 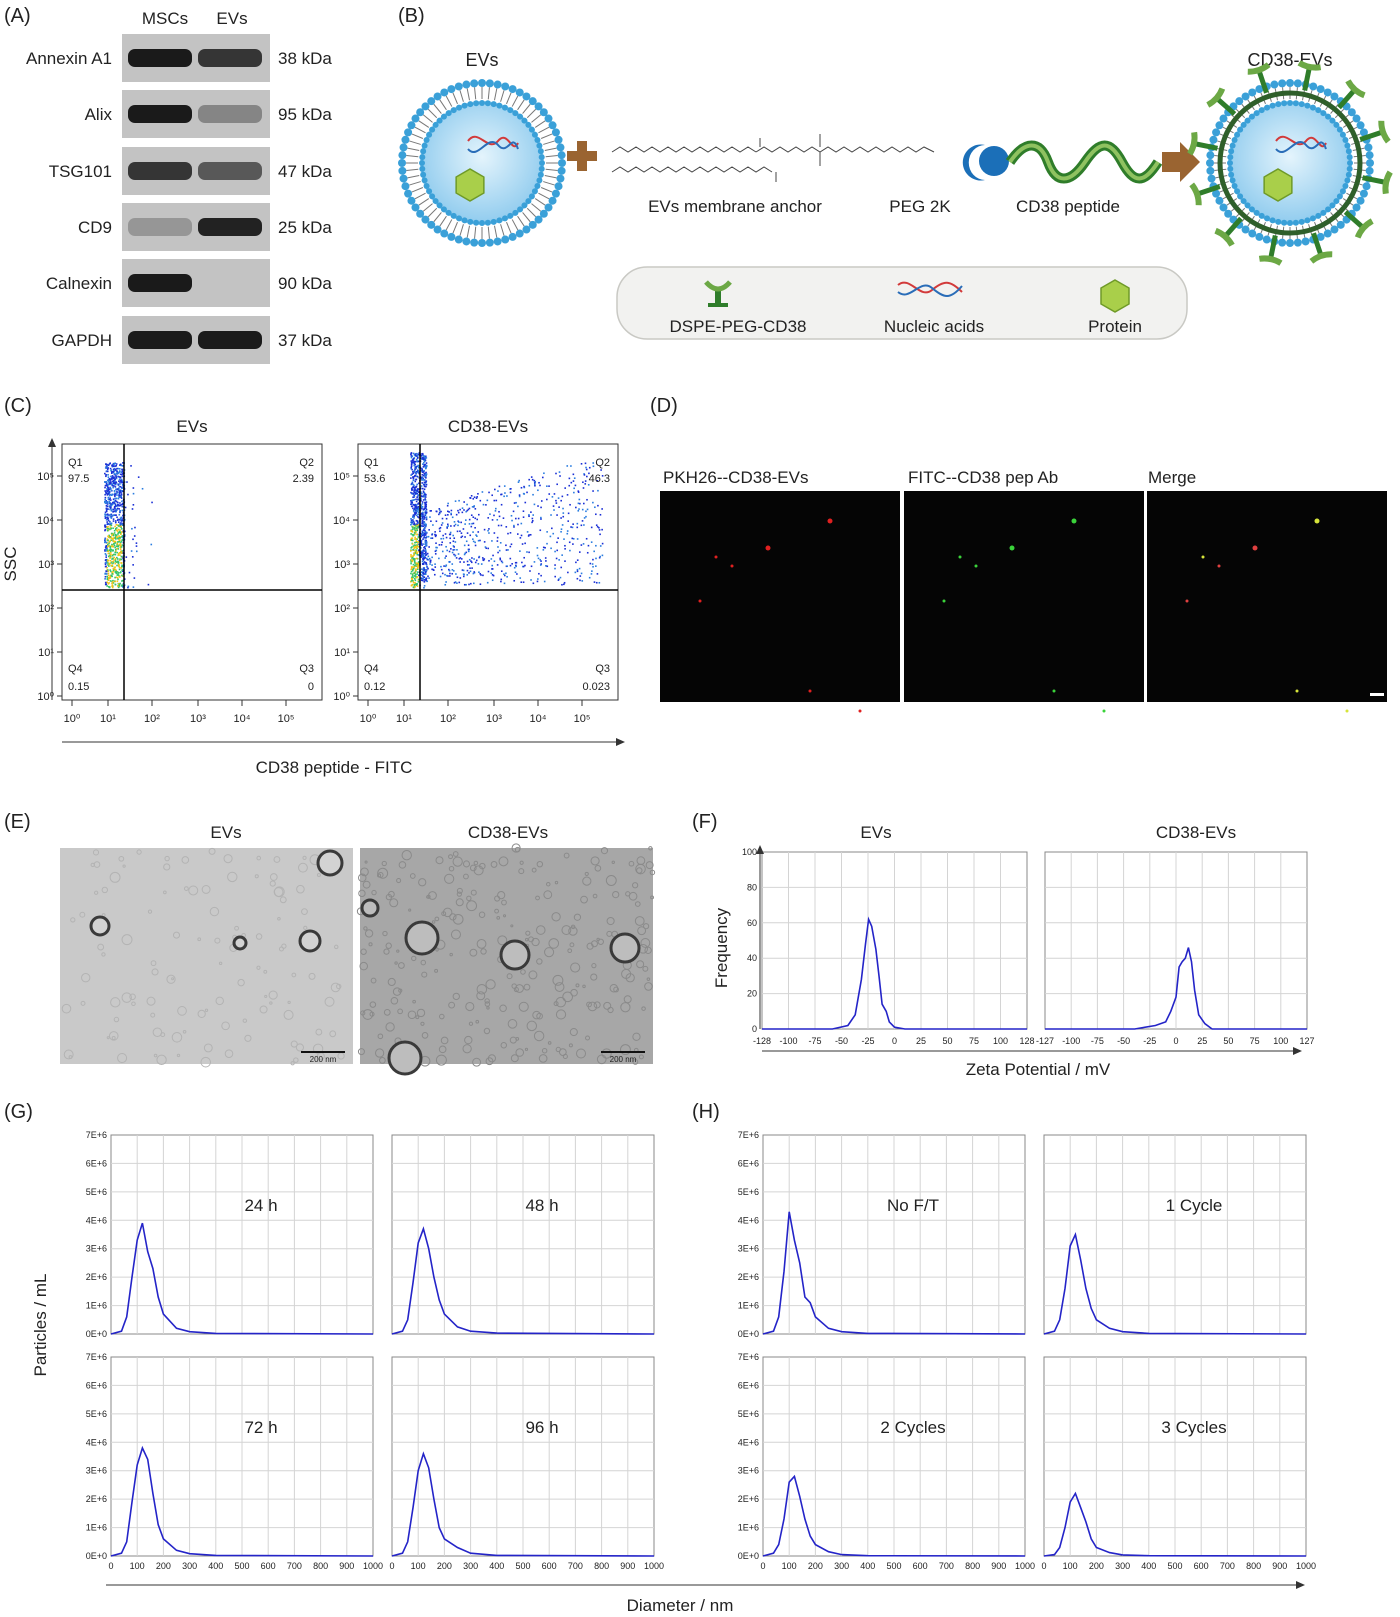 What do you see at coordinates (934, 326) in the screenshot?
I see `legend-nucleic: Nucleic acids` at bounding box center [934, 326].